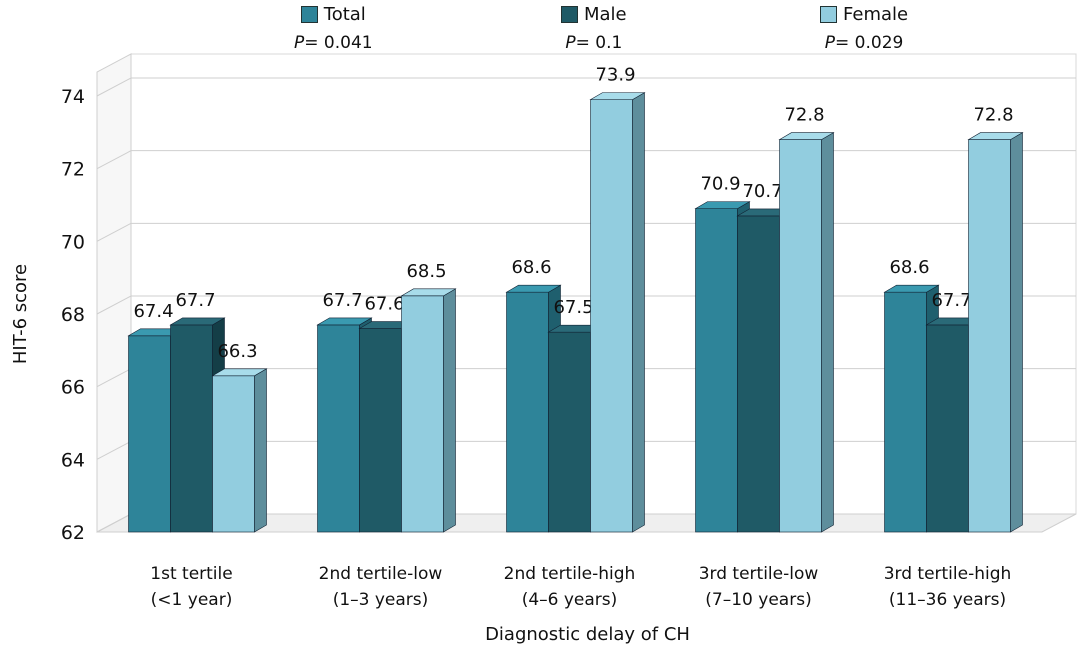  Describe the element at coordinates (73, 97) in the screenshot. I see `y-tick-label: 74` at that location.